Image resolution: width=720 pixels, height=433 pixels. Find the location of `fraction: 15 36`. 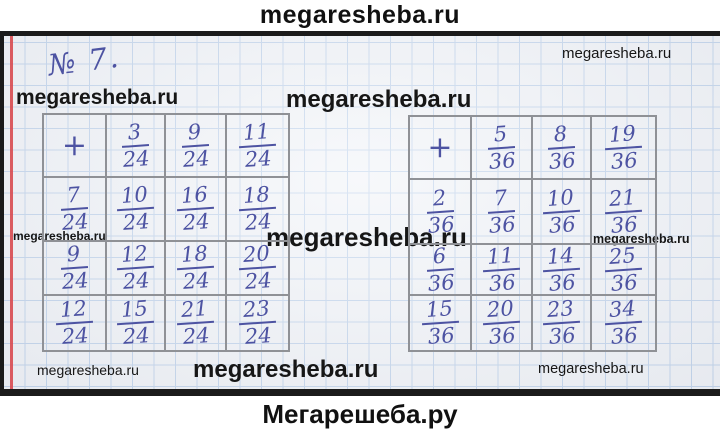

fraction: 15 36 is located at coordinates (439, 322).